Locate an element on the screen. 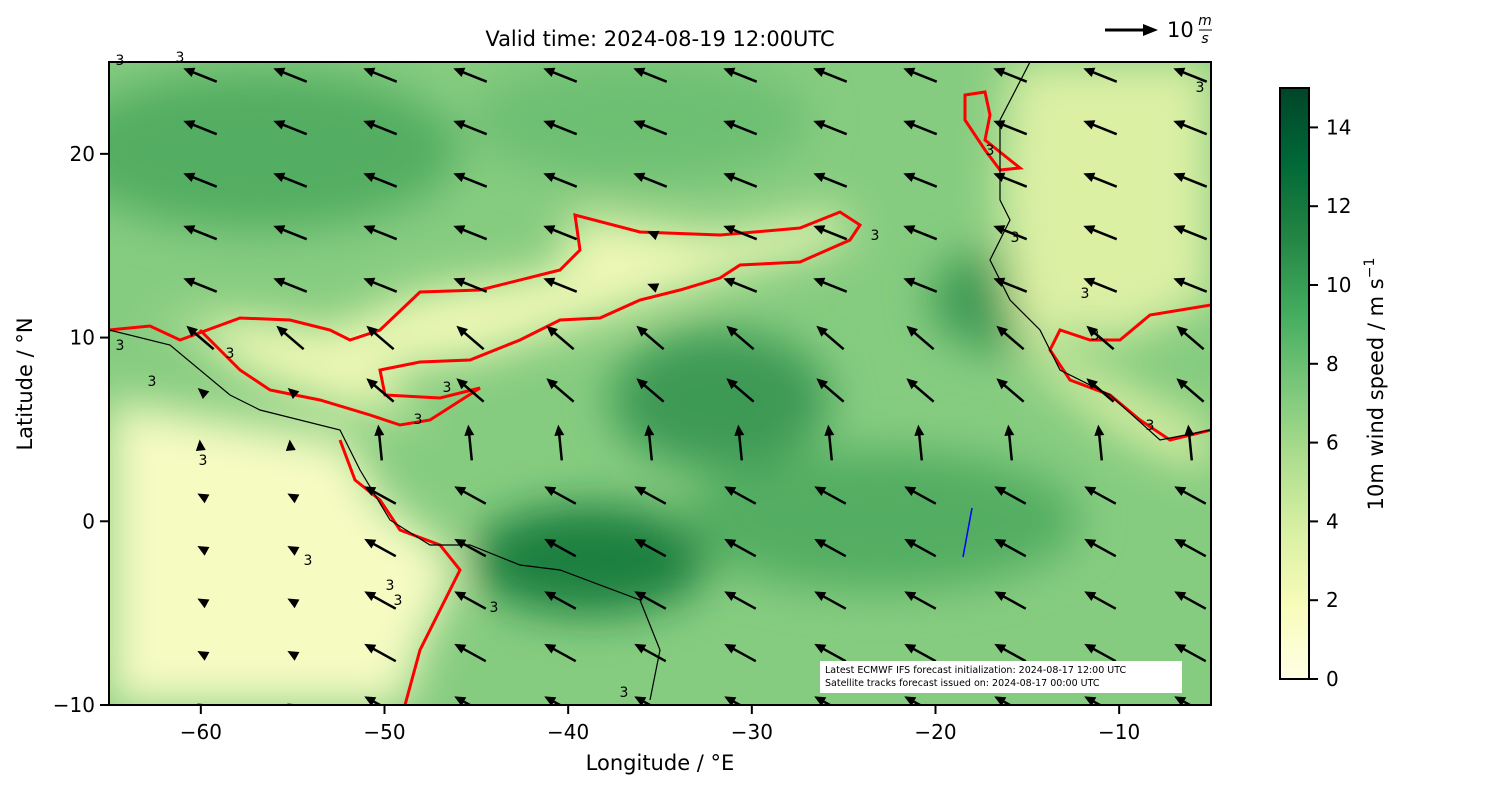 This screenshot has width=1500, height=804. colorbar-label-text: 10m wind speed / m s is located at coordinates (1376, 394).